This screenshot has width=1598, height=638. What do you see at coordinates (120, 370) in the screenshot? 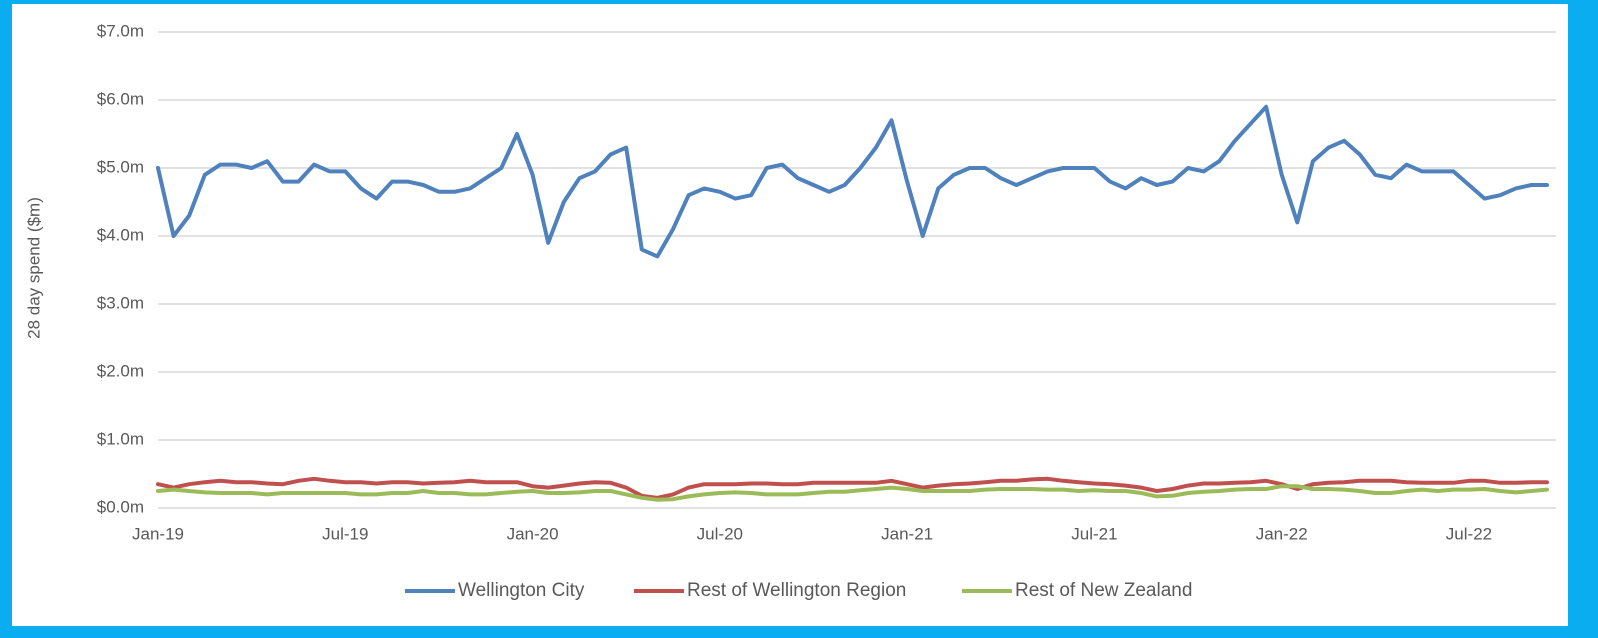
I see `y-tick-label: $2.0m` at bounding box center [120, 370].